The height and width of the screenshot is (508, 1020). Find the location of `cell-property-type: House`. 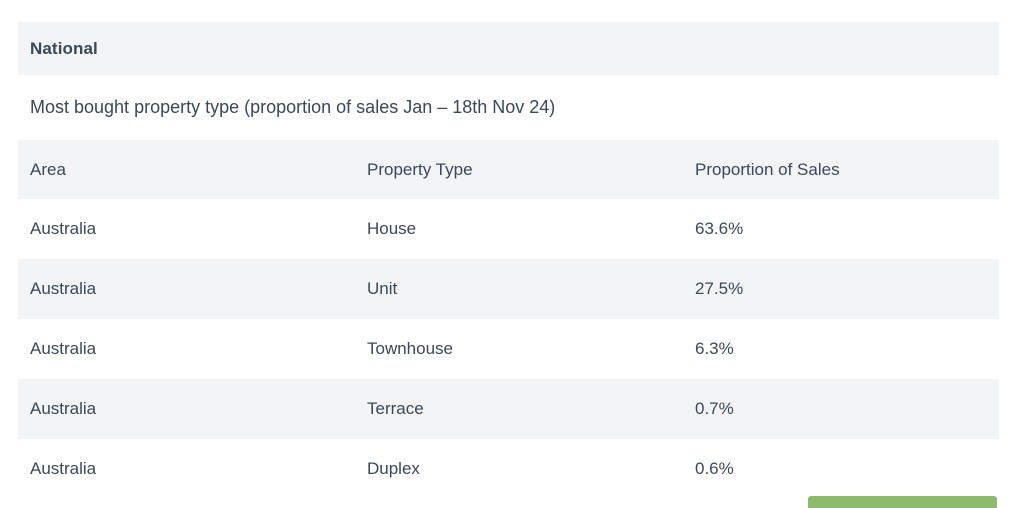

cell-property-type: House is located at coordinates (392, 228).